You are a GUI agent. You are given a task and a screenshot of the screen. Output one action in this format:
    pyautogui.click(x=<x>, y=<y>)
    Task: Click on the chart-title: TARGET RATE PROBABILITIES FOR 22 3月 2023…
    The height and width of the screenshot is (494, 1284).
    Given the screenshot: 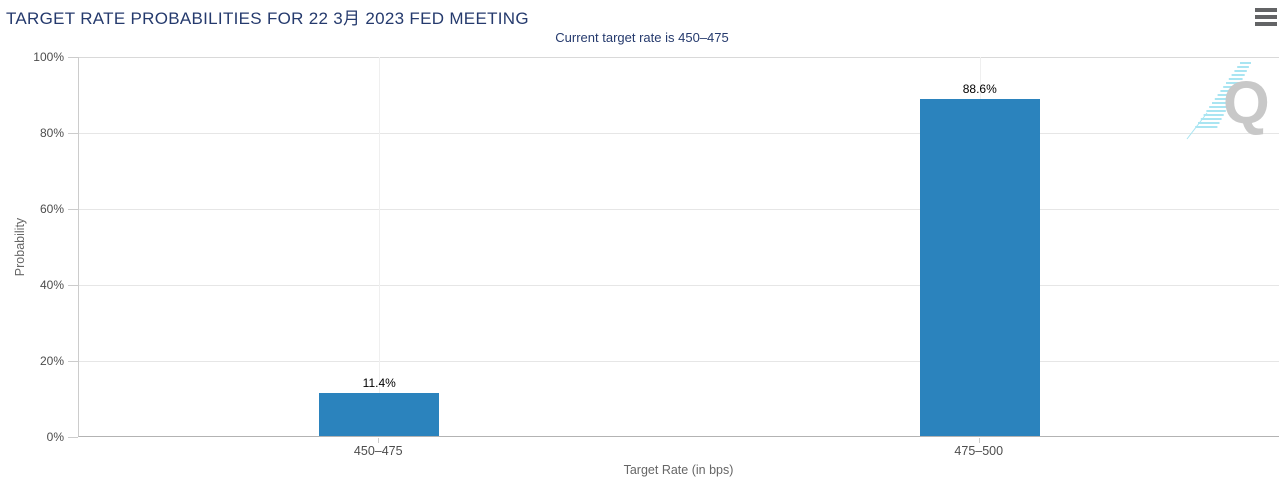 What is the action you would take?
    pyautogui.click(x=267, y=18)
    